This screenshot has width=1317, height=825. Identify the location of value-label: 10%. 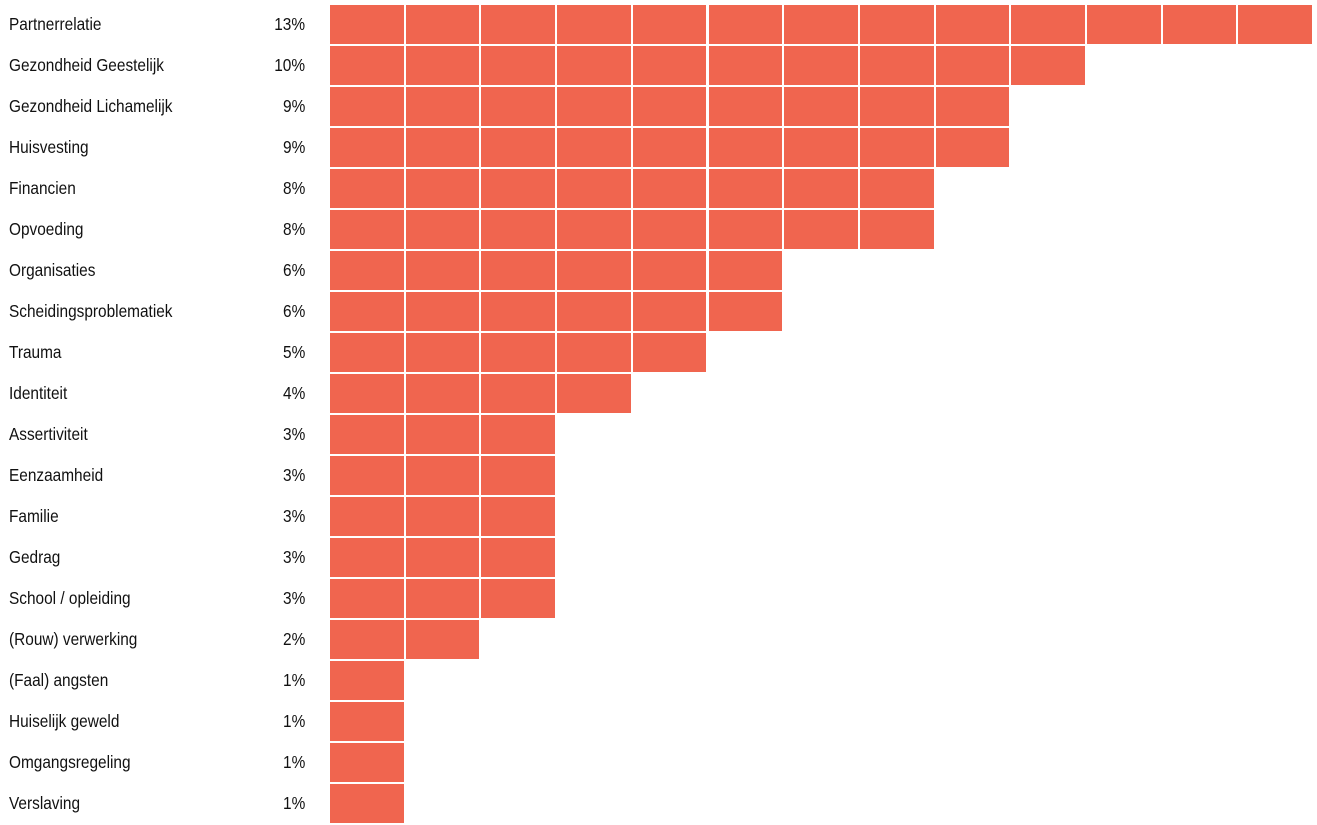
(289, 65).